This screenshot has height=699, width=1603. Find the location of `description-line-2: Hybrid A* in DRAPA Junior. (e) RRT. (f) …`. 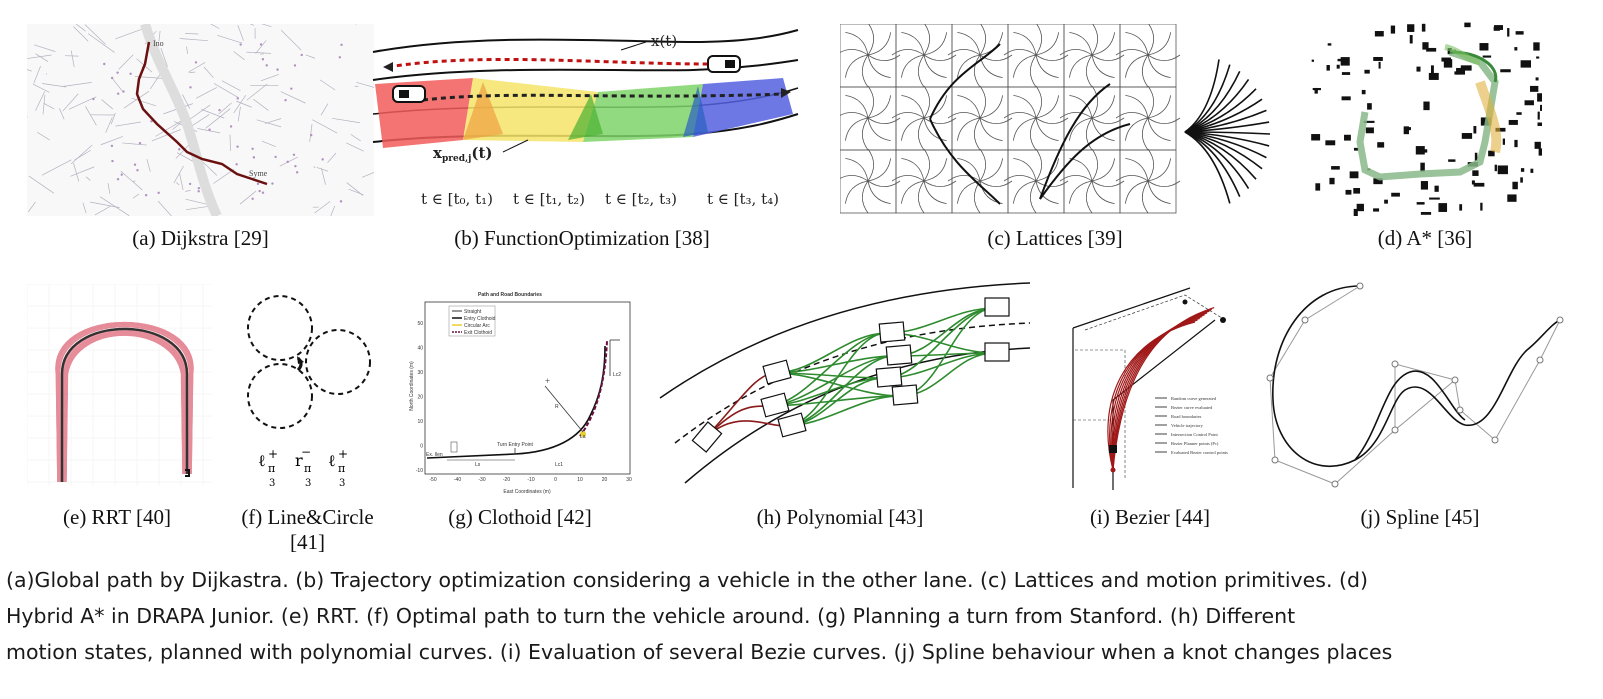

description-line-2: Hybrid A* in DRAPA Junior. (e) RRT. (f) … is located at coordinates (651, 616).